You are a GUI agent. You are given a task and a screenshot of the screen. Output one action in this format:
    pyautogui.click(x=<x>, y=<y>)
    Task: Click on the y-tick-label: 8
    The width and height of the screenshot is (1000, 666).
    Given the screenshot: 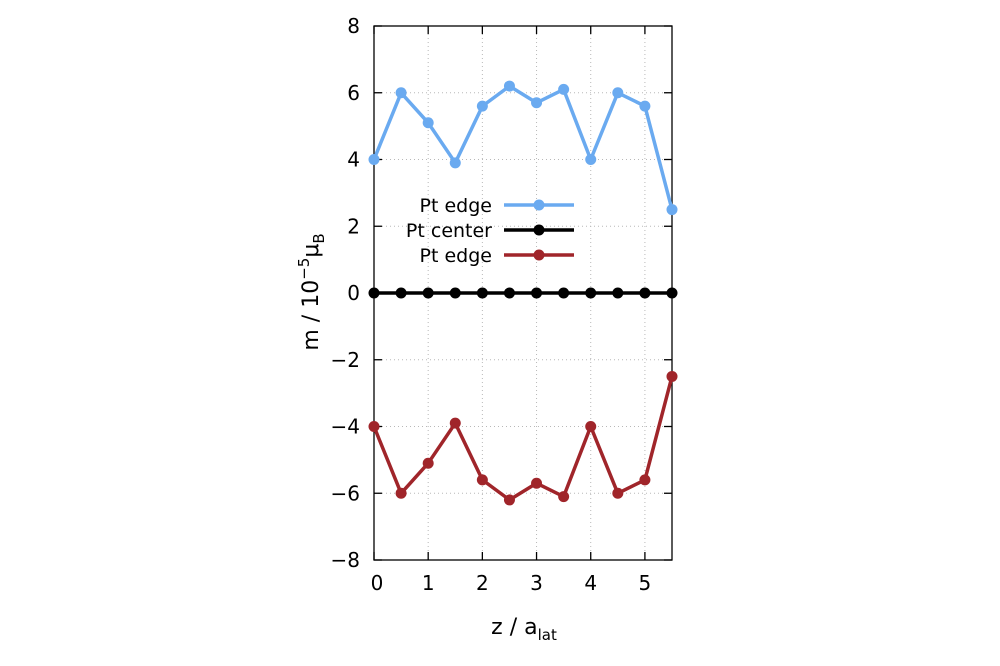 What is the action you would take?
    pyautogui.click(x=353, y=26)
    